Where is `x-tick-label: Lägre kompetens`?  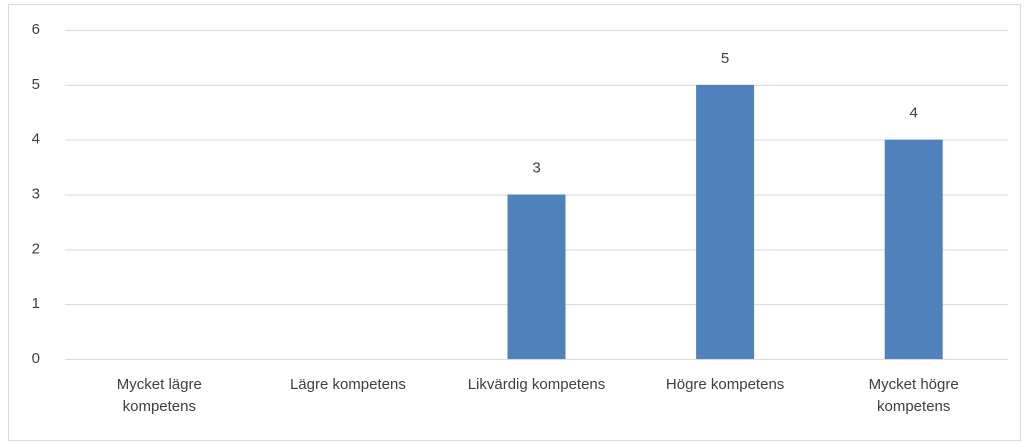
x-tick-label: Lägre kompetens is located at coordinates (347, 384).